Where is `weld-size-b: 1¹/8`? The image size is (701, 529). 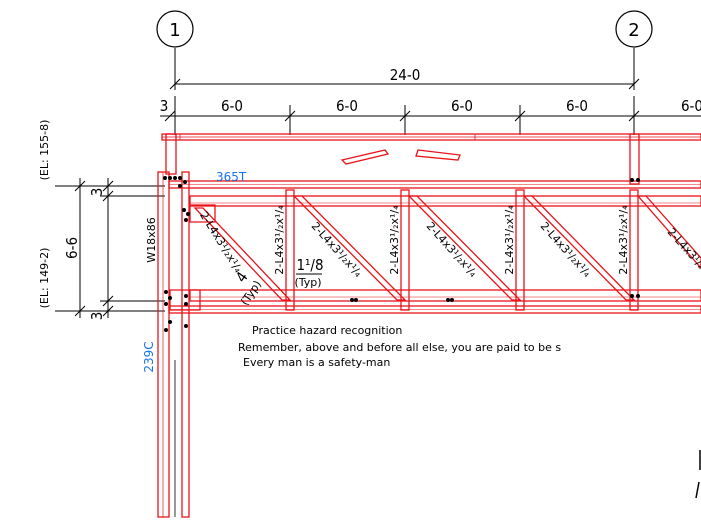 weld-size-b: 1¹/8 is located at coordinates (309, 265).